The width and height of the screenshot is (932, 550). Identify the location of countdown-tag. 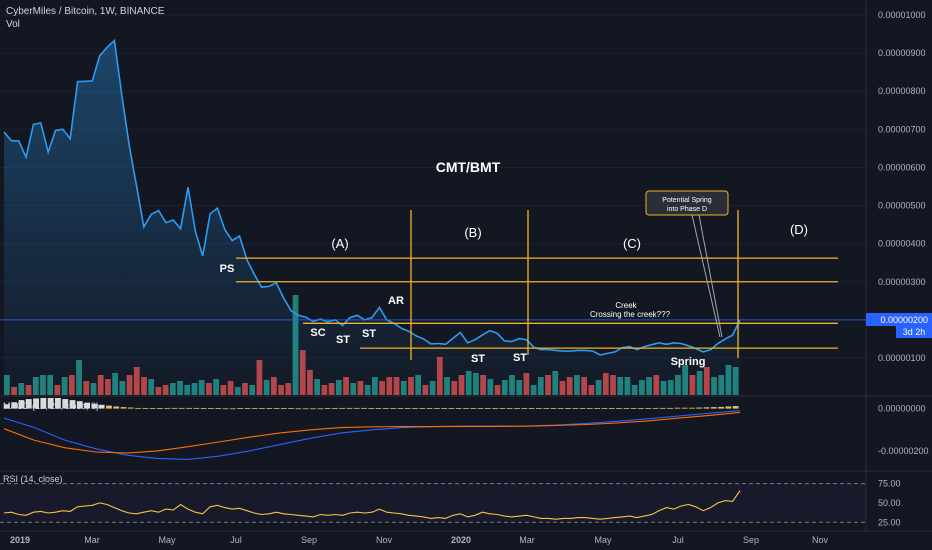
(914, 332).